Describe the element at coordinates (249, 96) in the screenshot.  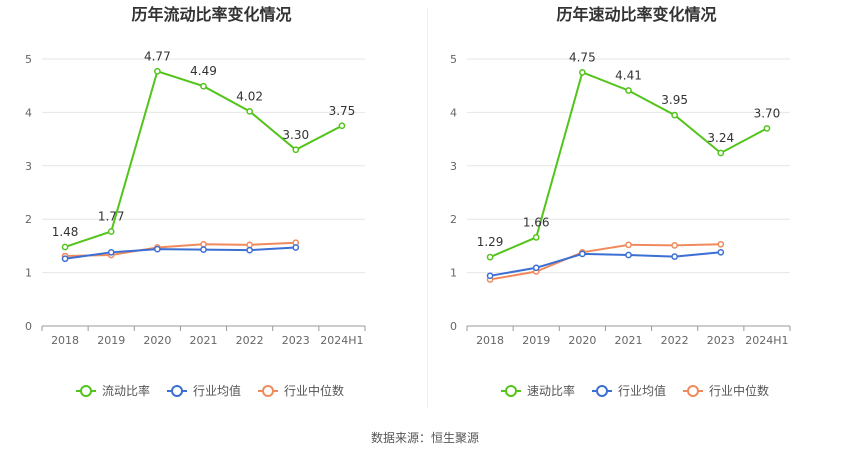
I see `data-label: 4.02` at that location.